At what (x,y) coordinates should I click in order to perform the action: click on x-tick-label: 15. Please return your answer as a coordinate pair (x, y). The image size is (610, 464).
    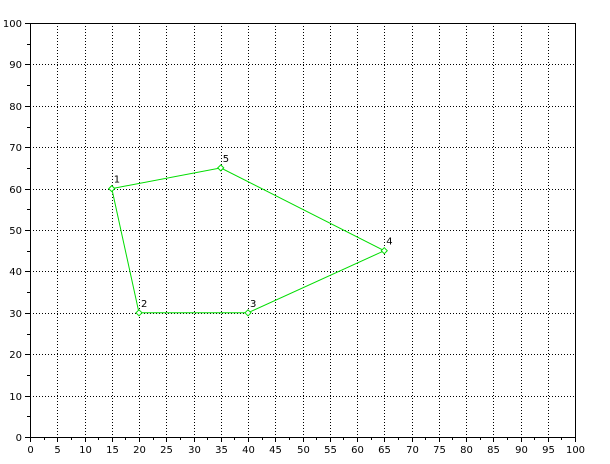
    Looking at the image, I should click on (112, 450).